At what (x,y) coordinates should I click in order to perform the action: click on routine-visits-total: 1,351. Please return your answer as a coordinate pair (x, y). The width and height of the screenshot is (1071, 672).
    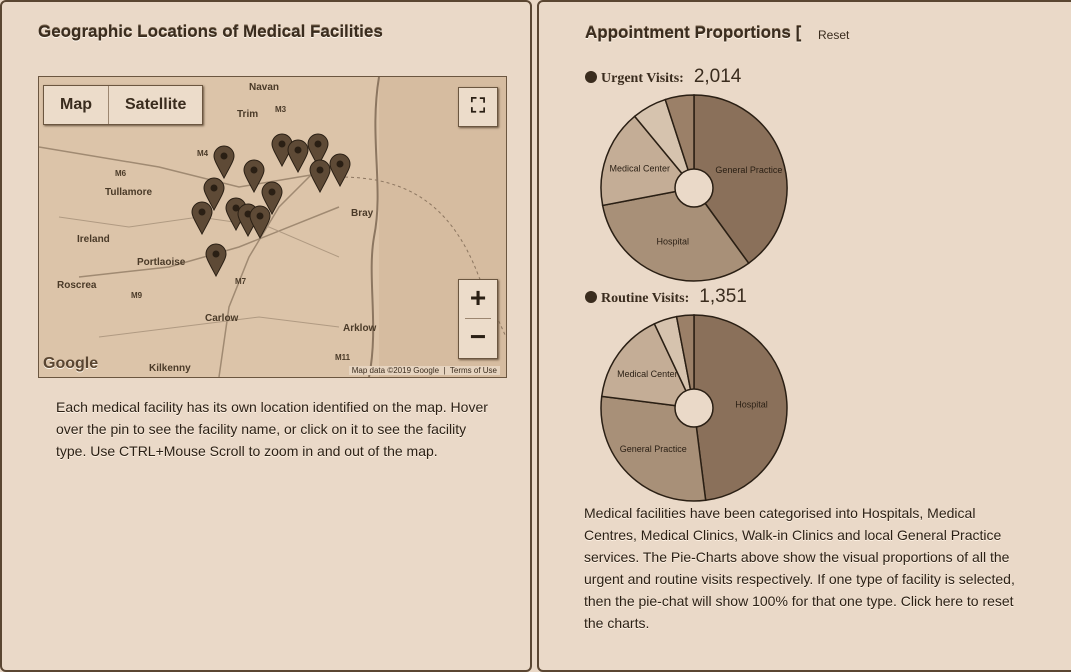
    Looking at the image, I should click on (723, 296).